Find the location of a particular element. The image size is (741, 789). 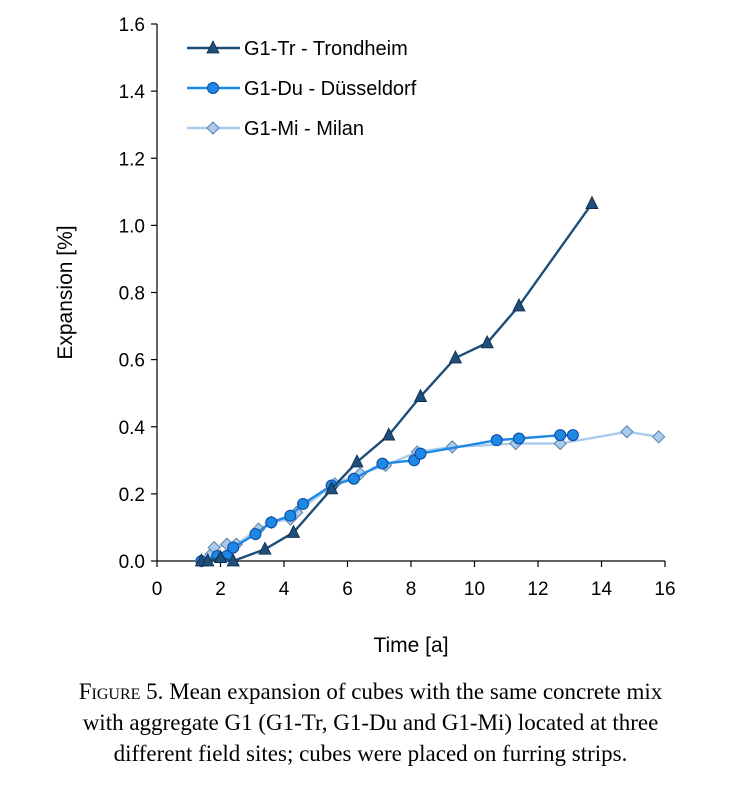

x-tick-label: 16 is located at coordinates (664, 589).